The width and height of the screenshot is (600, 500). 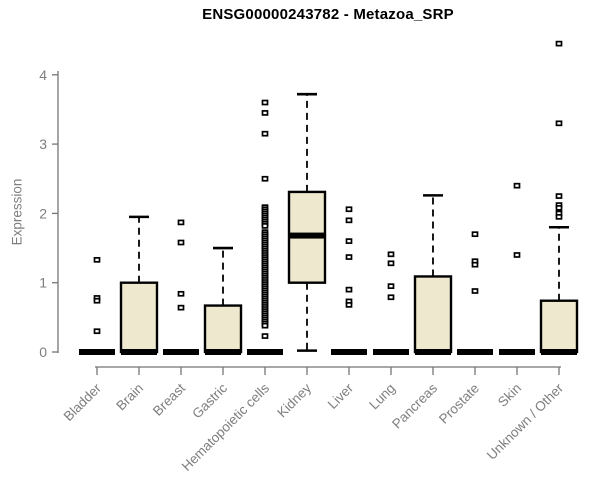 What do you see at coordinates (43, 352) in the screenshot?
I see `y-tick-label: 0` at bounding box center [43, 352].